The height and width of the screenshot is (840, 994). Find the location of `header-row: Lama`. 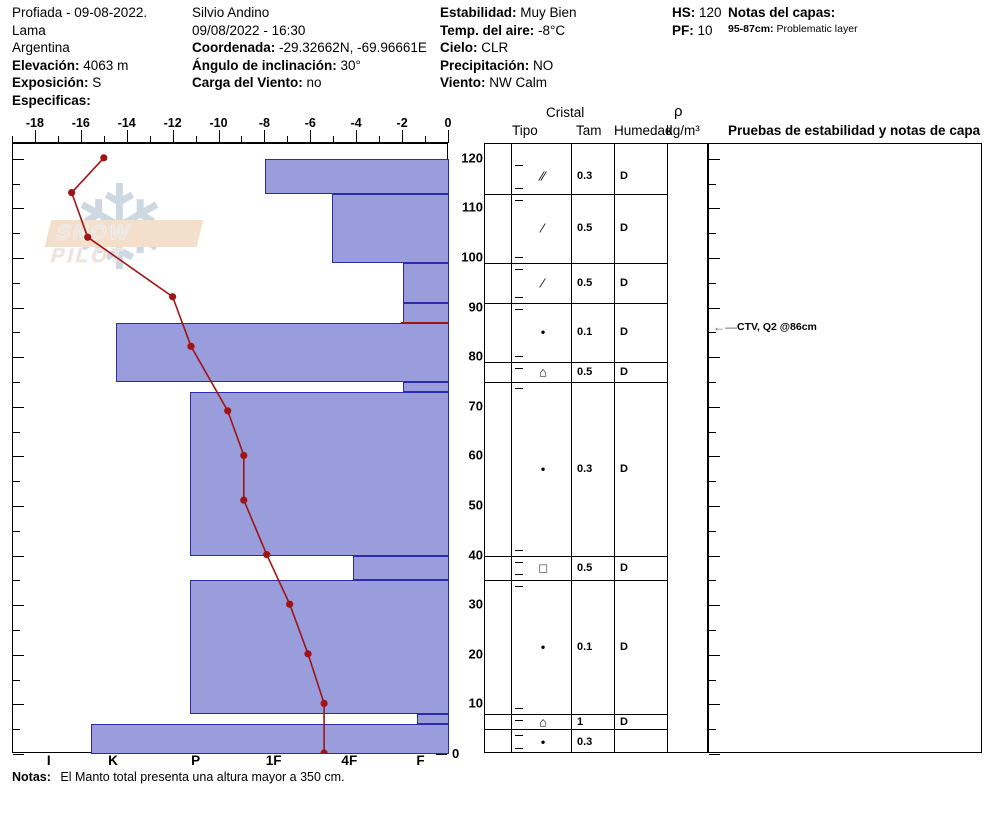

header-row: Lama is located at coordinates (101, 31).